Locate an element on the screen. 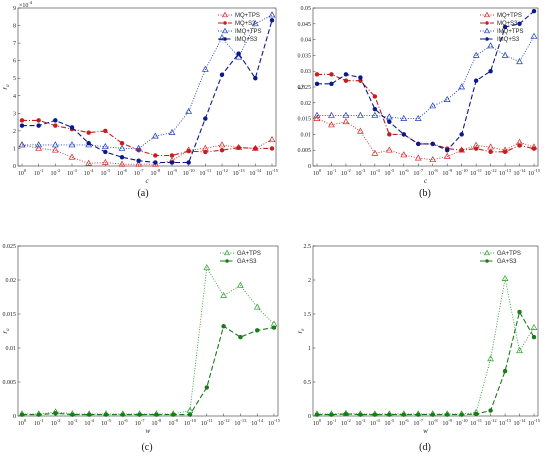 The image size is (550, 458). legend-label: IMQ+TPS is located at coordinates (510, 32).